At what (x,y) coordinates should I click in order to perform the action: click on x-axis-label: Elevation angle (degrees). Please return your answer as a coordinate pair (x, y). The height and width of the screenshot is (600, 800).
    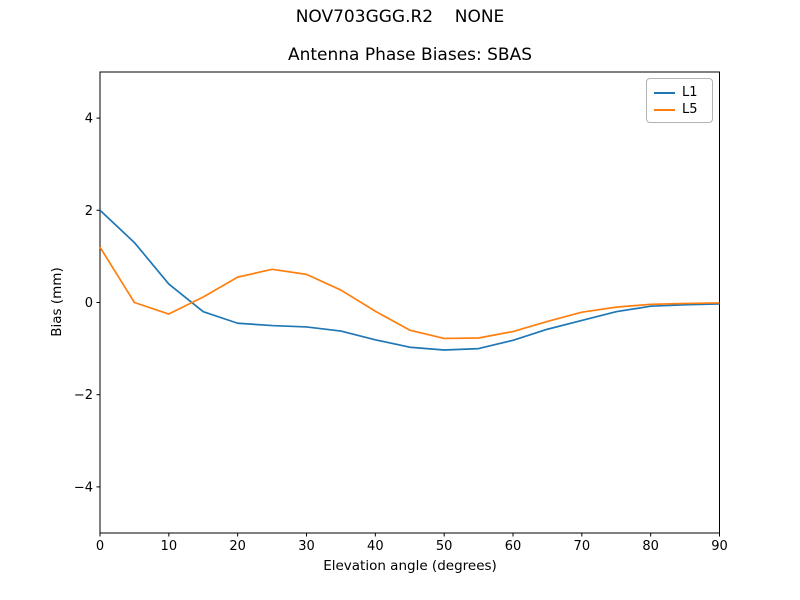
    Looking at the image, I should click on (410, 566).